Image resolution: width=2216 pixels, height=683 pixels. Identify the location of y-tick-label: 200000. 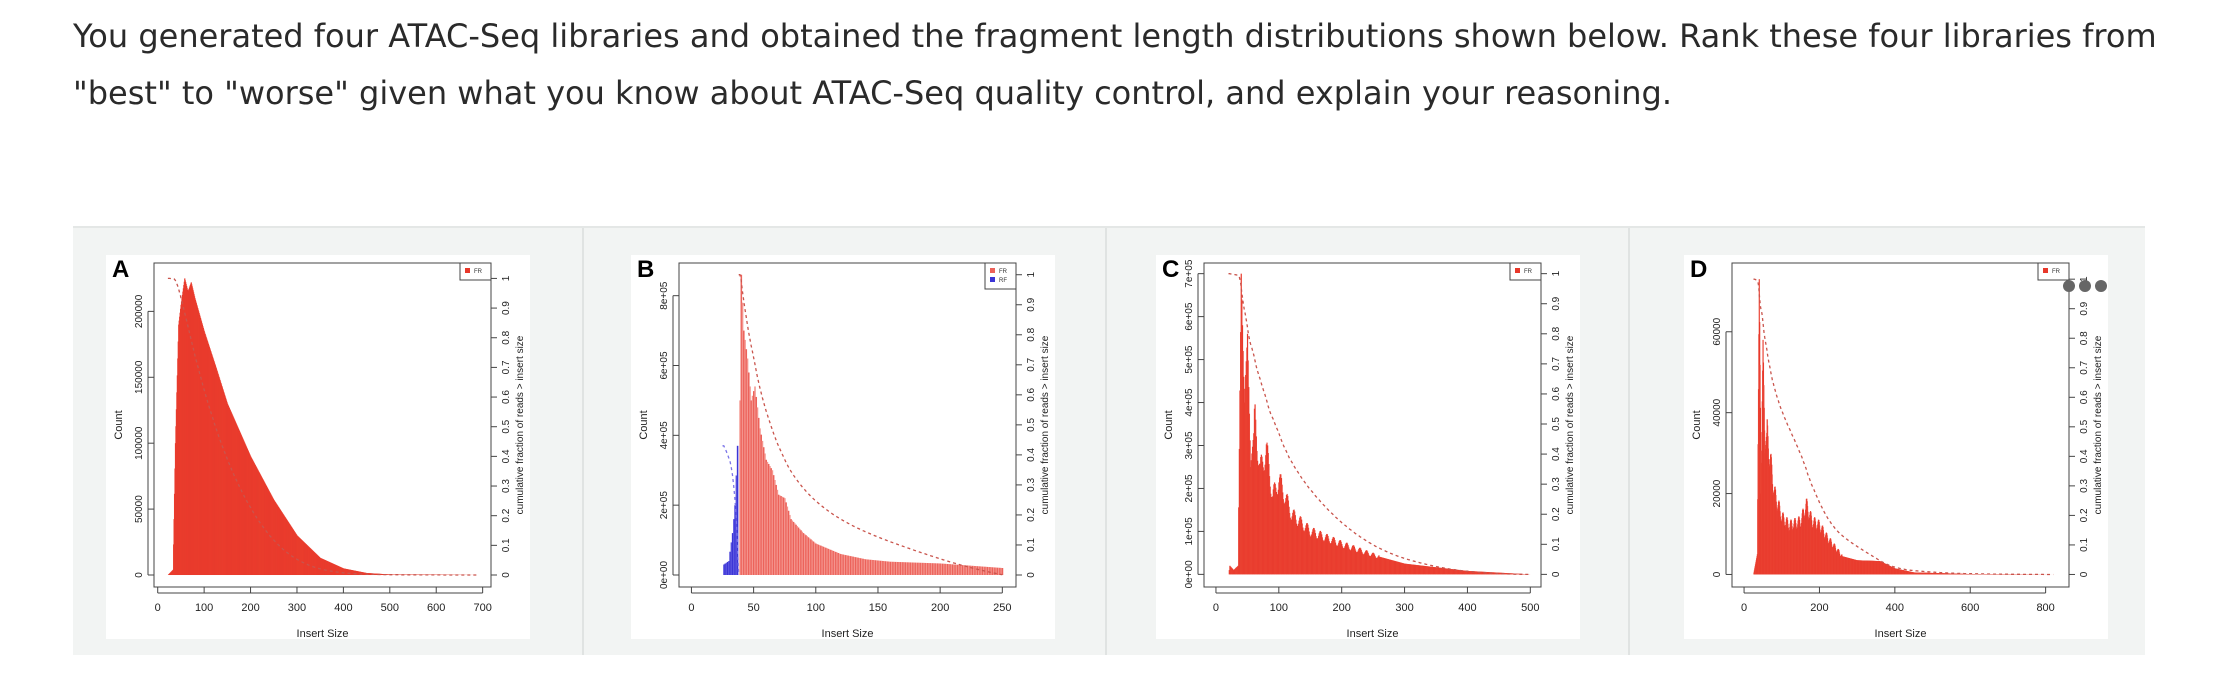
(139, 311).